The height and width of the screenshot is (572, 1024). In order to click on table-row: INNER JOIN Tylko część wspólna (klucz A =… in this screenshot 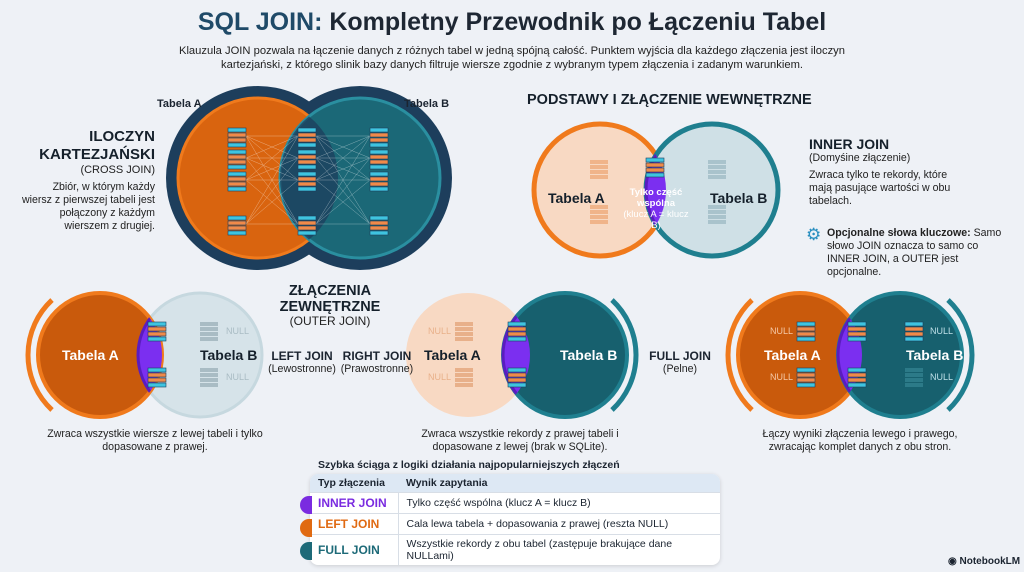, I will do `click(515, 503)`.